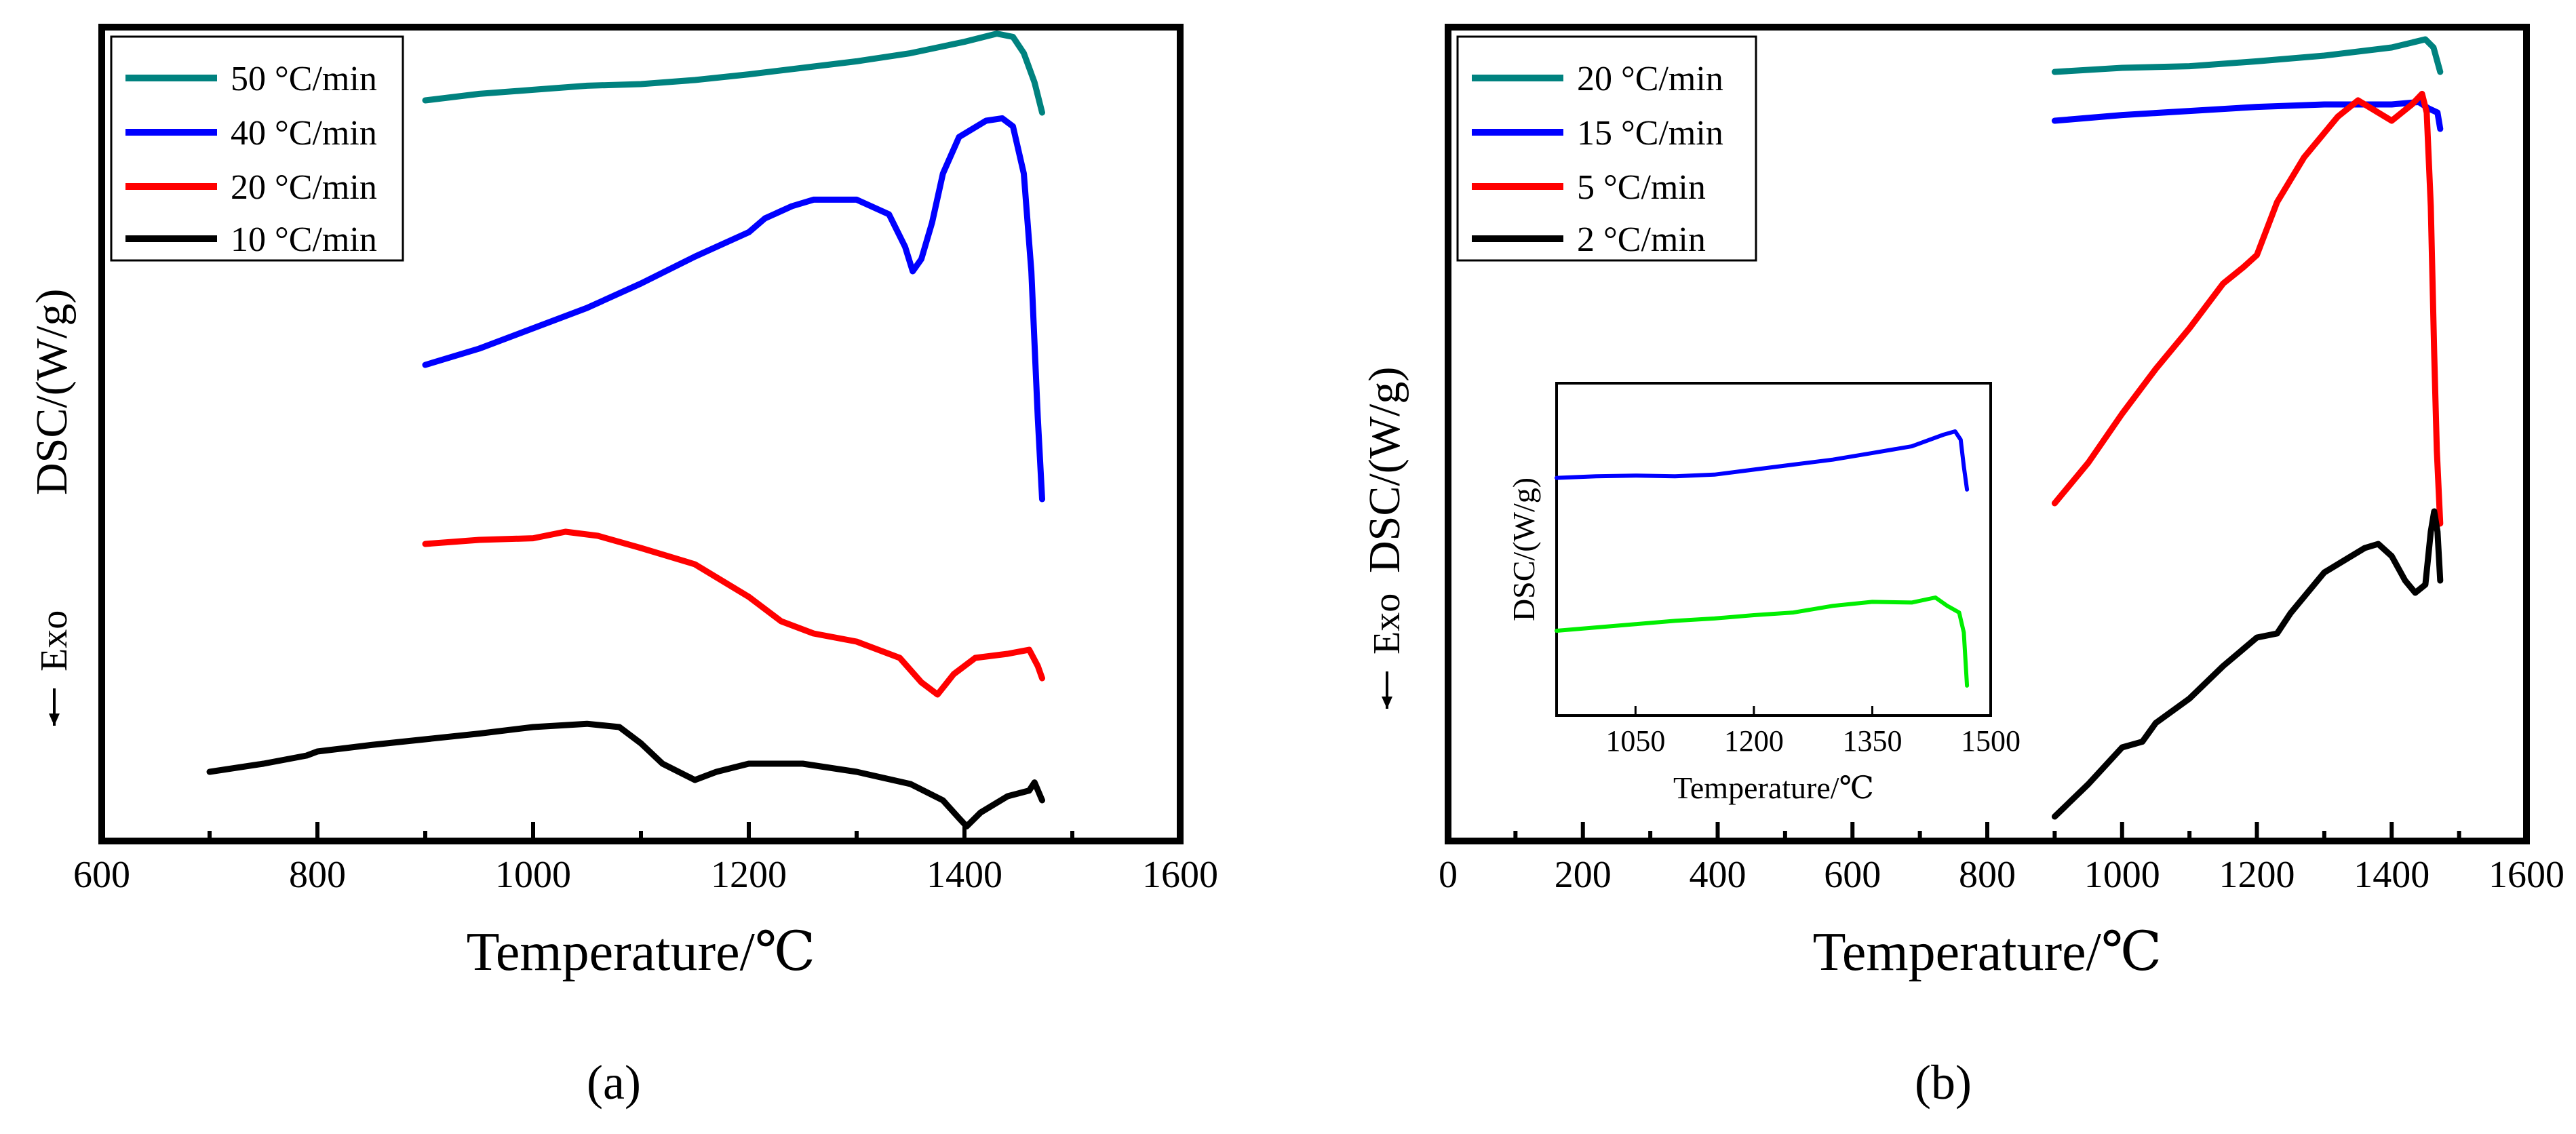 This screenshot has width=2576, height=1134. I want to click on panel-a-x-ticks: 600 800 1000 1200 1400 1600, so click(645, 859).